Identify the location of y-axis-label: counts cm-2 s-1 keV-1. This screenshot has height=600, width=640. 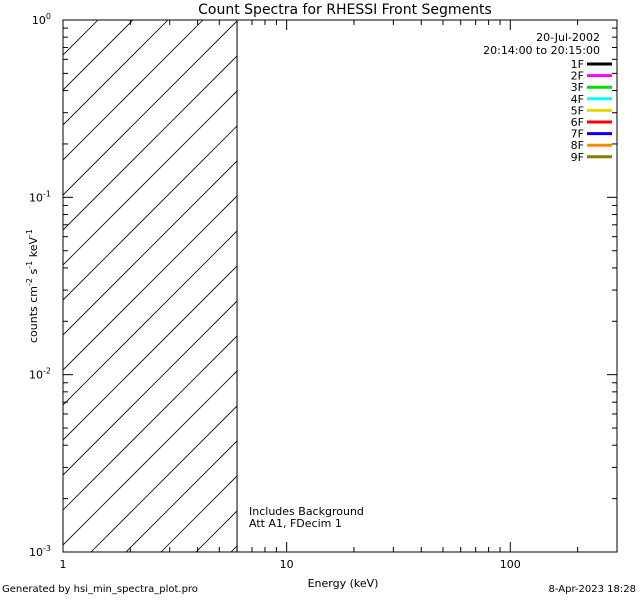
(32, 286).